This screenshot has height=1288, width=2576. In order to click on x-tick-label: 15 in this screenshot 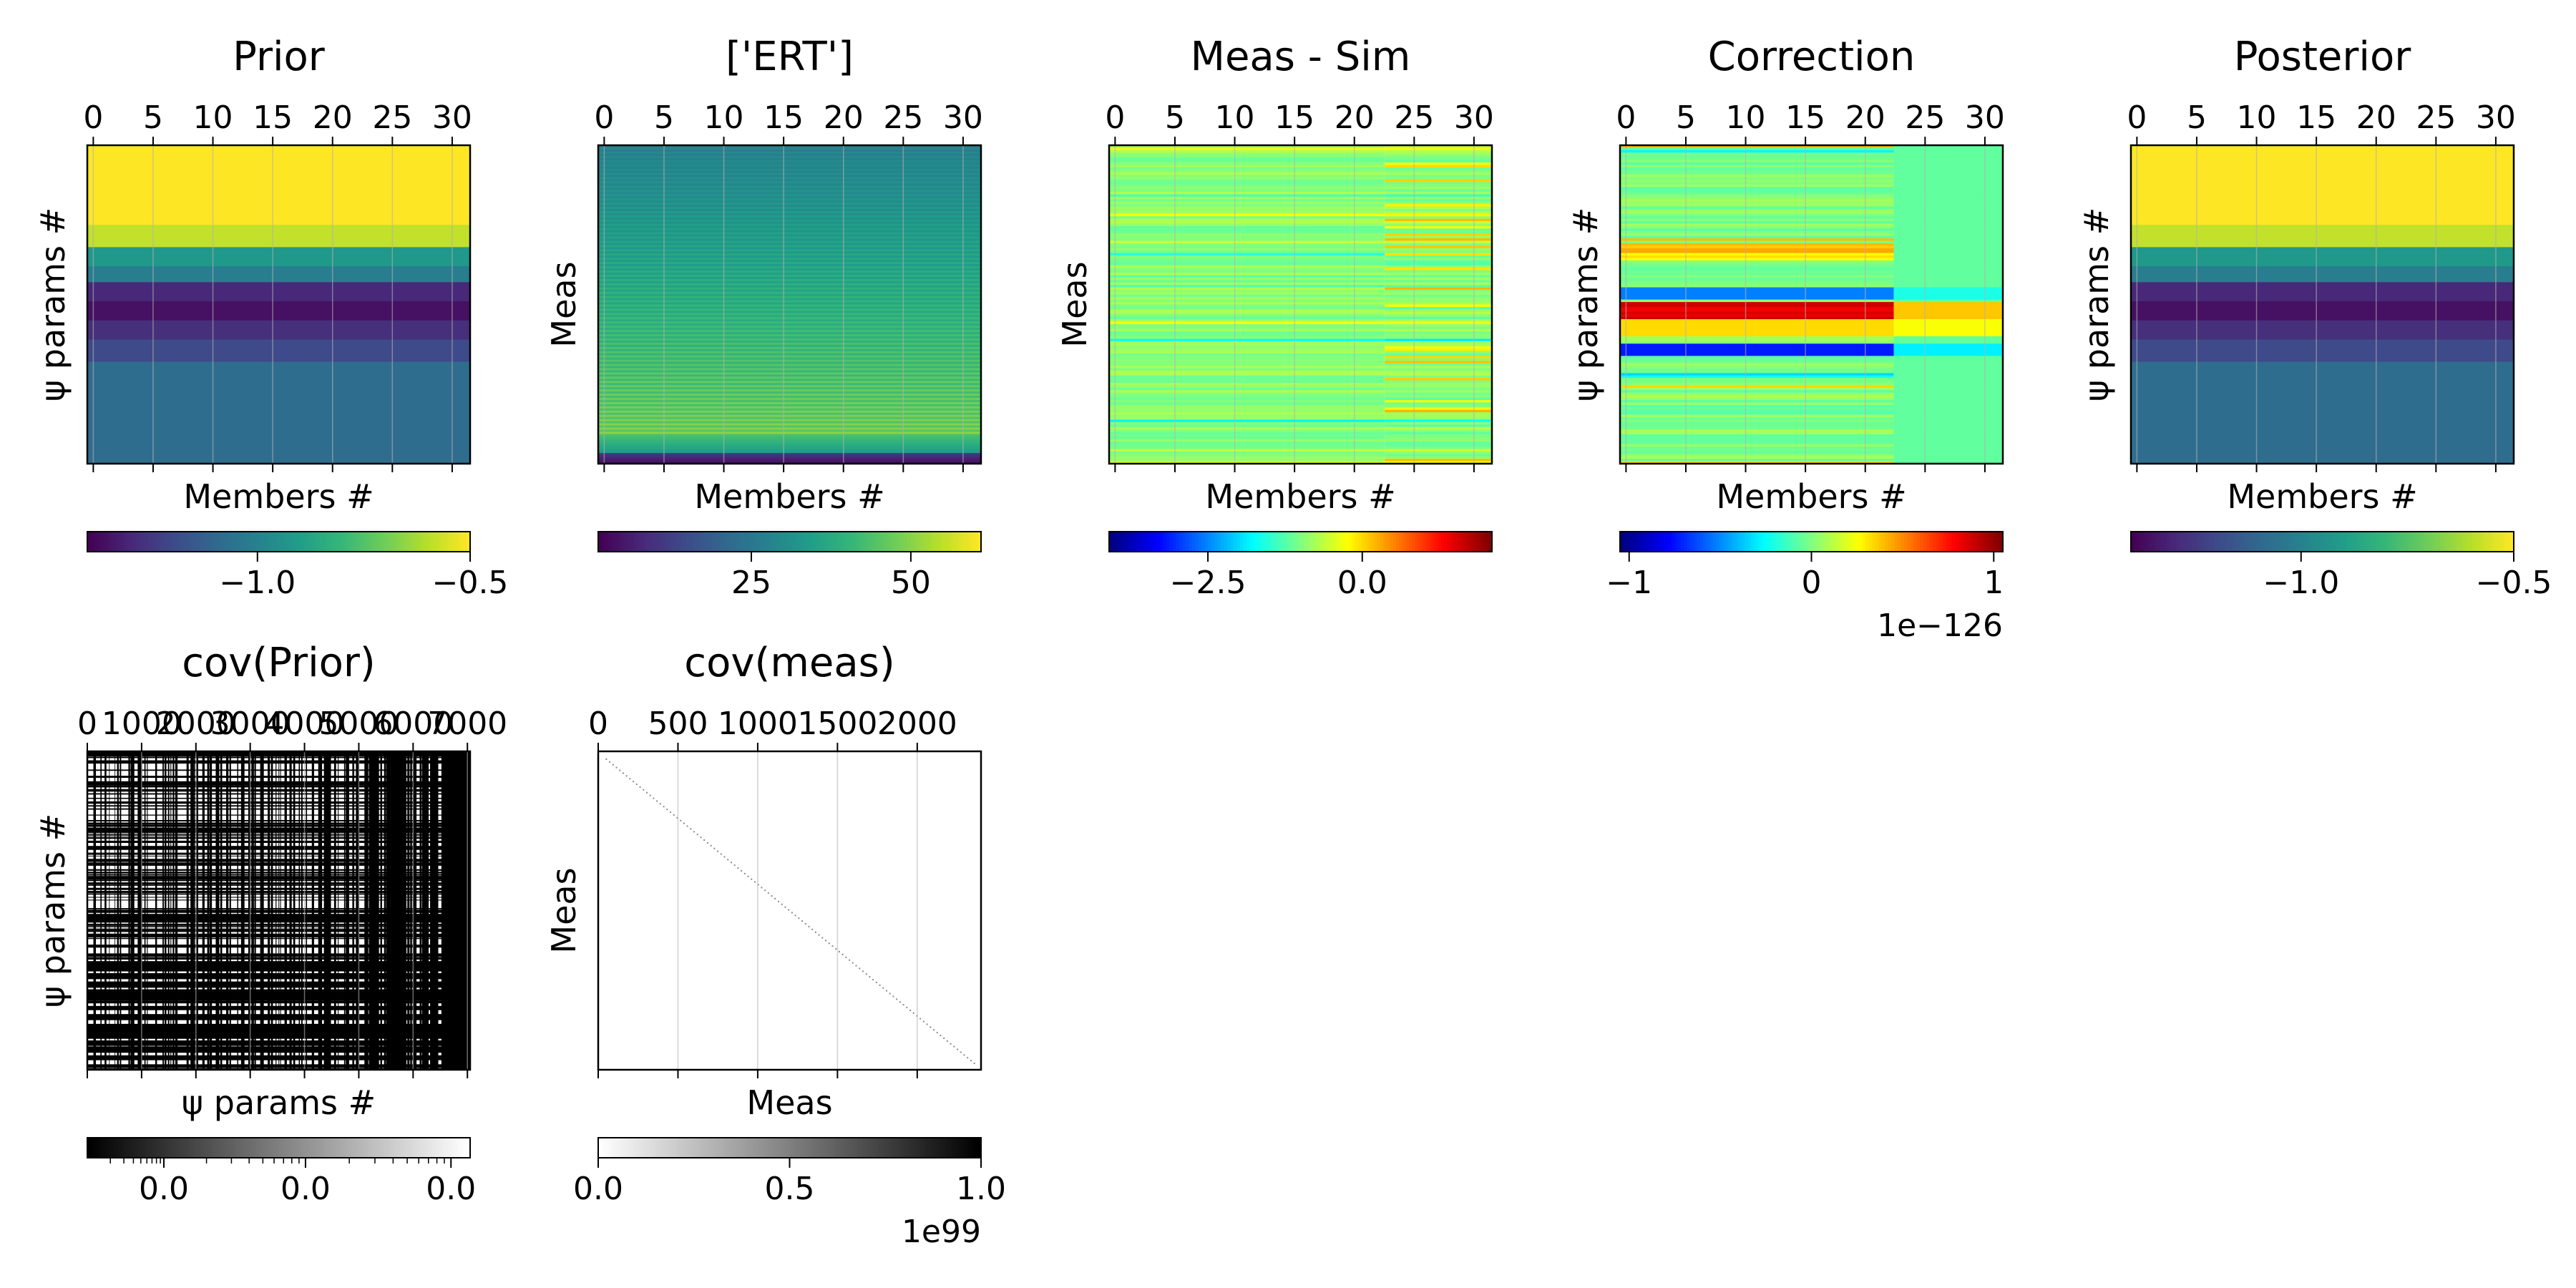, I will do `click(273, 117)`.